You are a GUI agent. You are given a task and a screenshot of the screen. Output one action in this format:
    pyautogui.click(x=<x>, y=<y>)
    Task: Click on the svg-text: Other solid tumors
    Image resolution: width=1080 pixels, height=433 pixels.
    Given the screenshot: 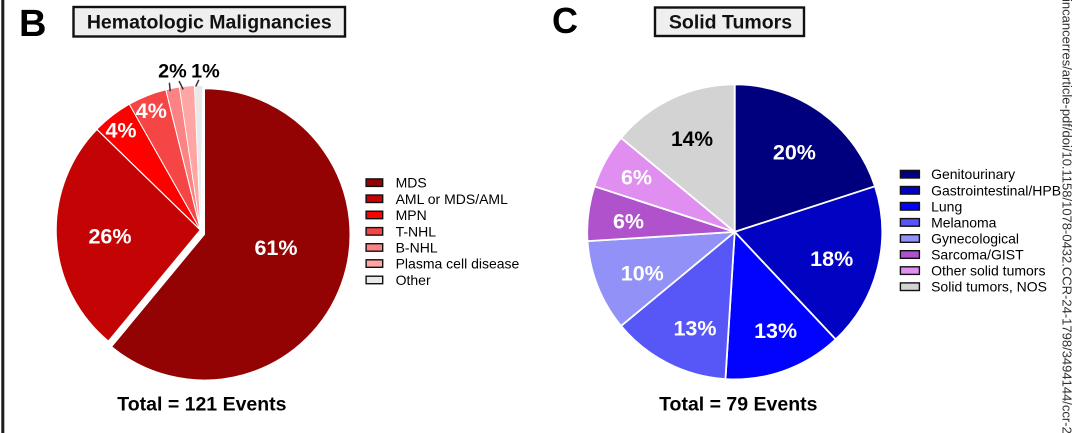 What is the action you would take?
    pyautogui.click(x=988, y=271)
    